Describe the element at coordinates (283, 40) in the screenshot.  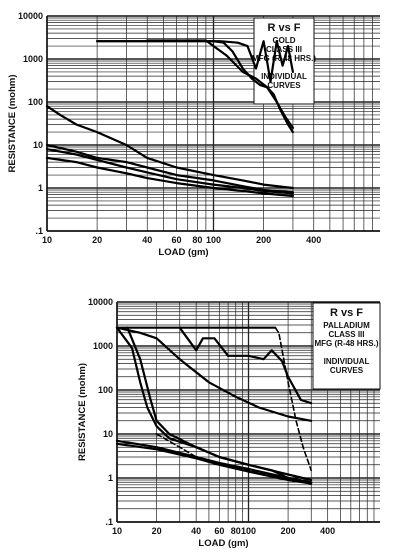
I see `legend-text: GOLD` at that location.